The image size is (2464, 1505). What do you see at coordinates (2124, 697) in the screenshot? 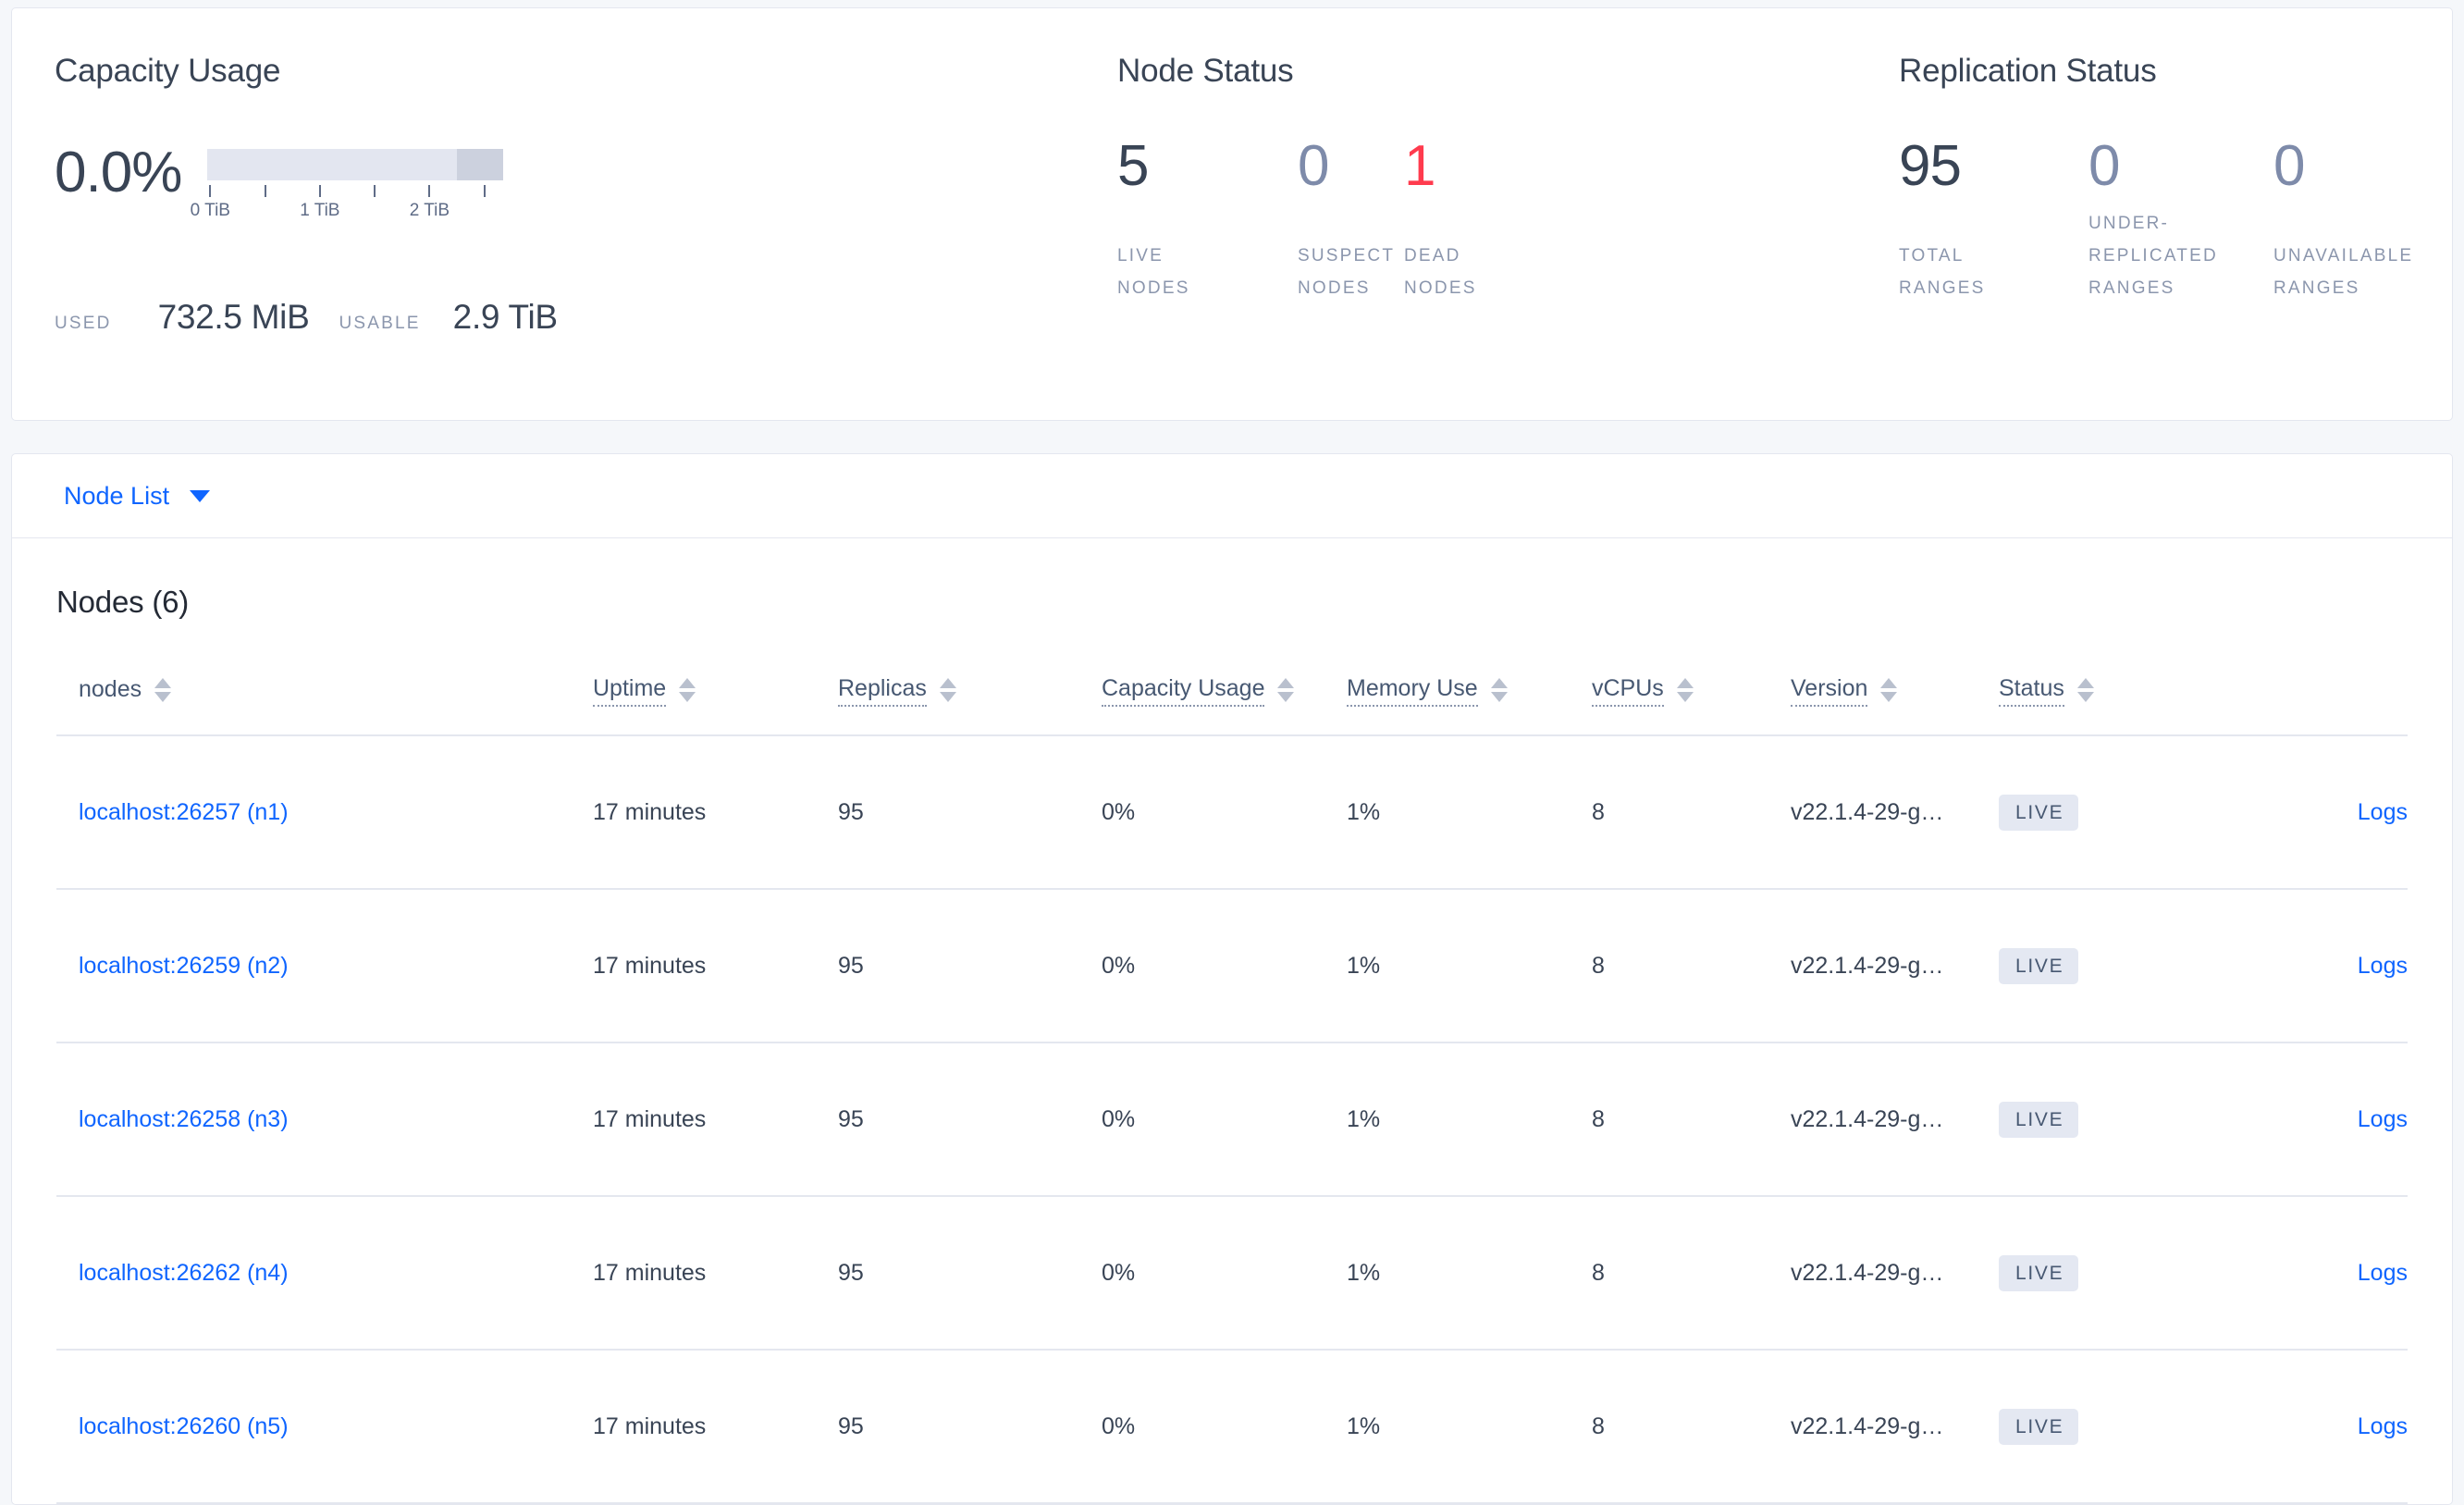
I see `column-header-status: Status` at bounding box center [2124, 697].